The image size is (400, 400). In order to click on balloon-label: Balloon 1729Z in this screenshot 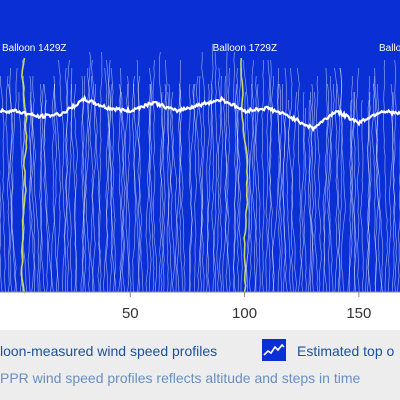, I will do `click(245, 48)`.